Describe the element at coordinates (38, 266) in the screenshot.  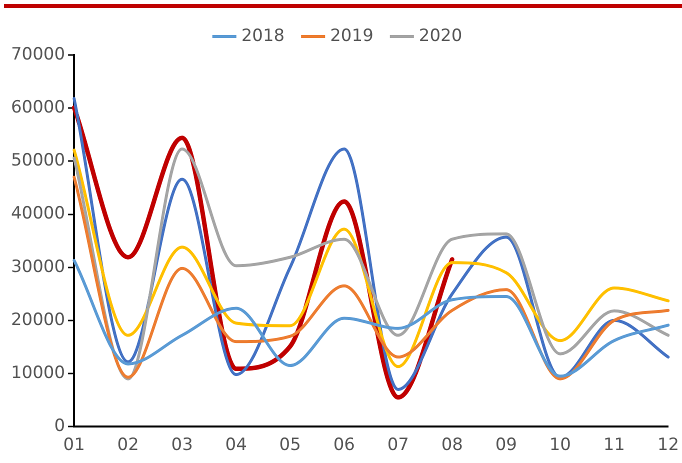
I see `y-tick-label: 30000` at that location.